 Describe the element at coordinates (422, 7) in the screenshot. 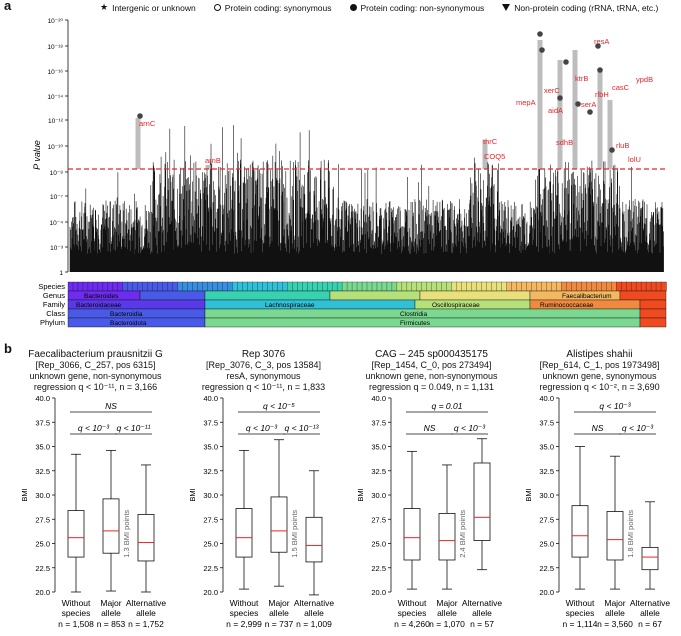

I see `legend-label: Protein coding: non-synonymous` at that location.